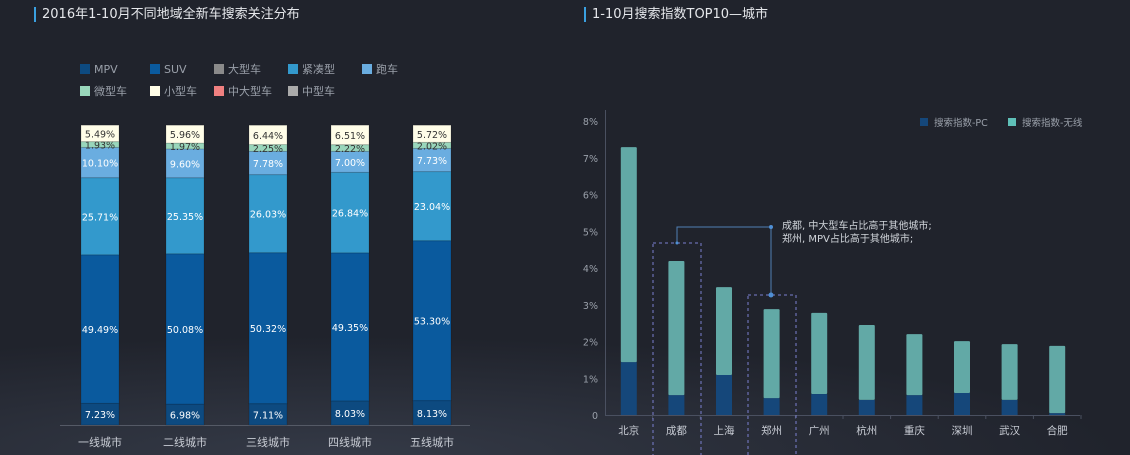  What do you see at coordinates (100, 442) in the screenshot?
I see `x-tick-label: 一线城市` at bounding box center [100, 442].